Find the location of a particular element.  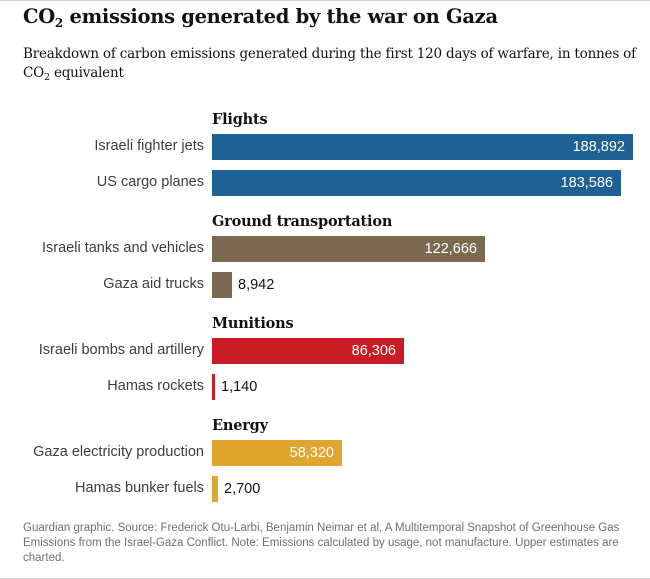

bar-israeli-tanks-and-vehicles is located at coordinates (348, 249).